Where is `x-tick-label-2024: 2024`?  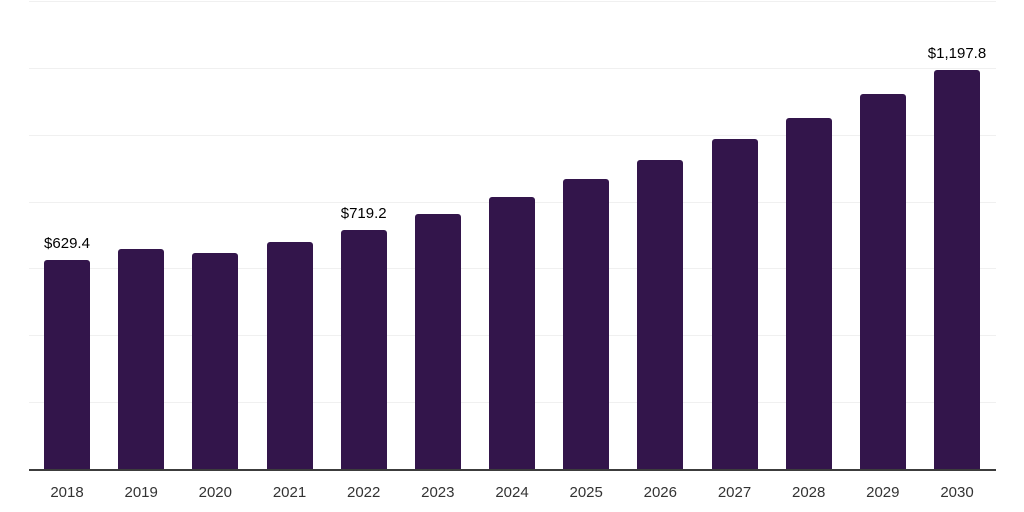
x-tick-label-2024: 2024 is located at coordinates (512, 492).